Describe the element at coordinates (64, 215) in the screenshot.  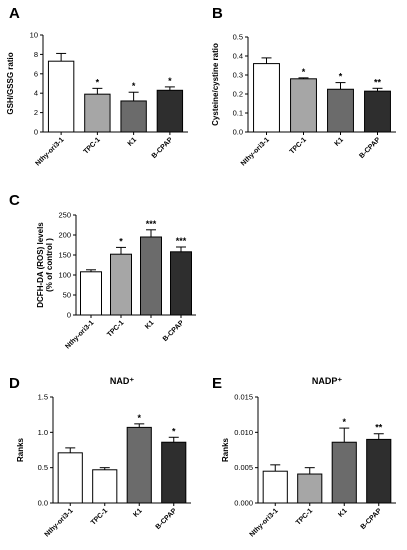
I see `y-tick-label: 250` at that location.